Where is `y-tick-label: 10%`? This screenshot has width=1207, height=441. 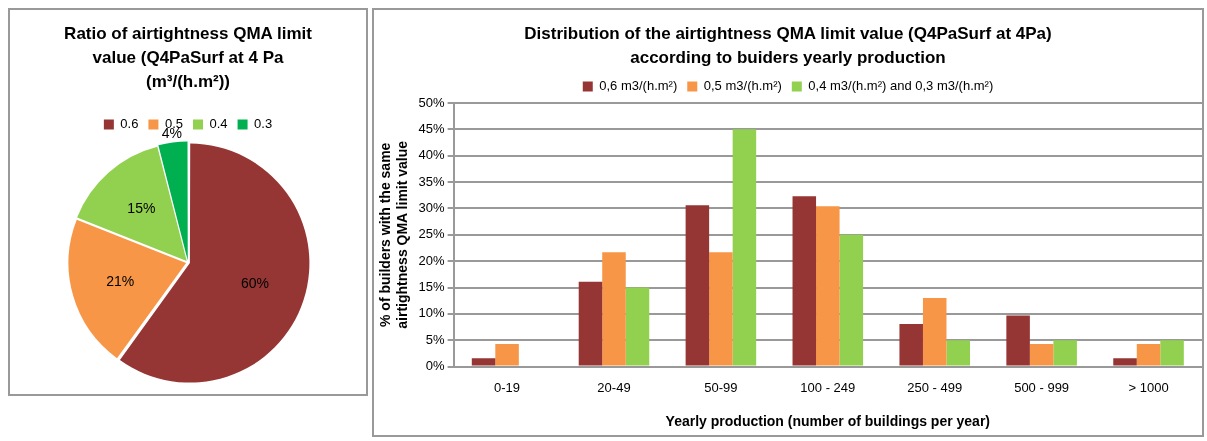
y-tick-label: 10% is located at coordinates (432, 313).